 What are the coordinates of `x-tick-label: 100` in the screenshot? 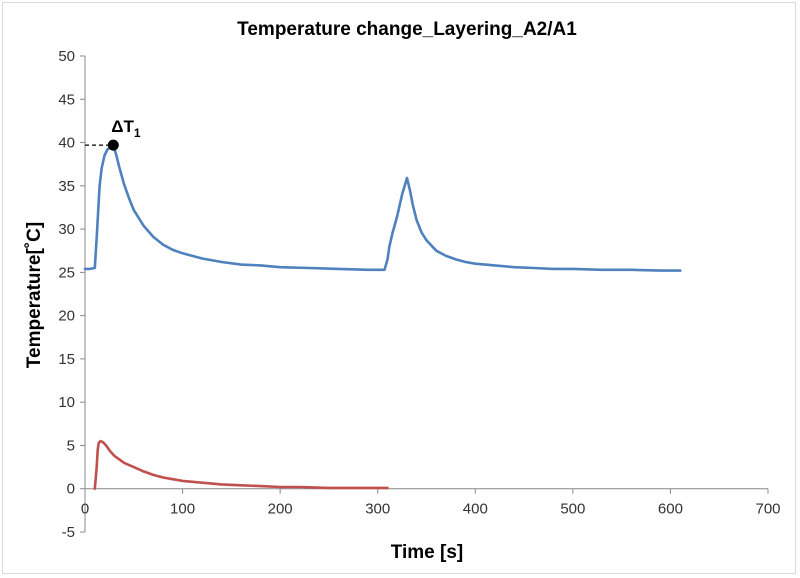 It's located at (182, 509).